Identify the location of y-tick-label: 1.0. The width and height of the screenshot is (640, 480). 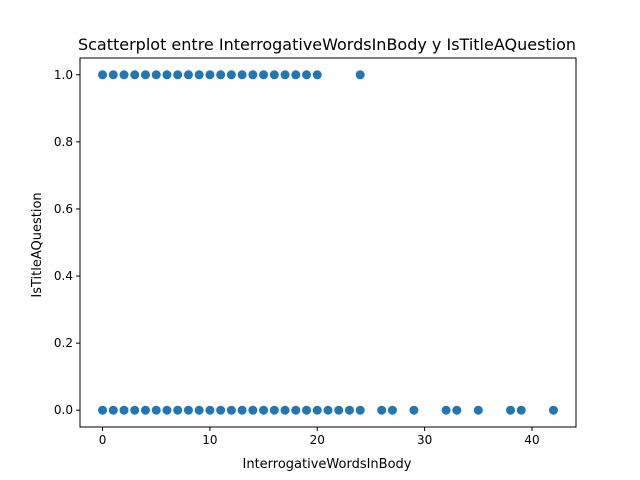
(63, 75).